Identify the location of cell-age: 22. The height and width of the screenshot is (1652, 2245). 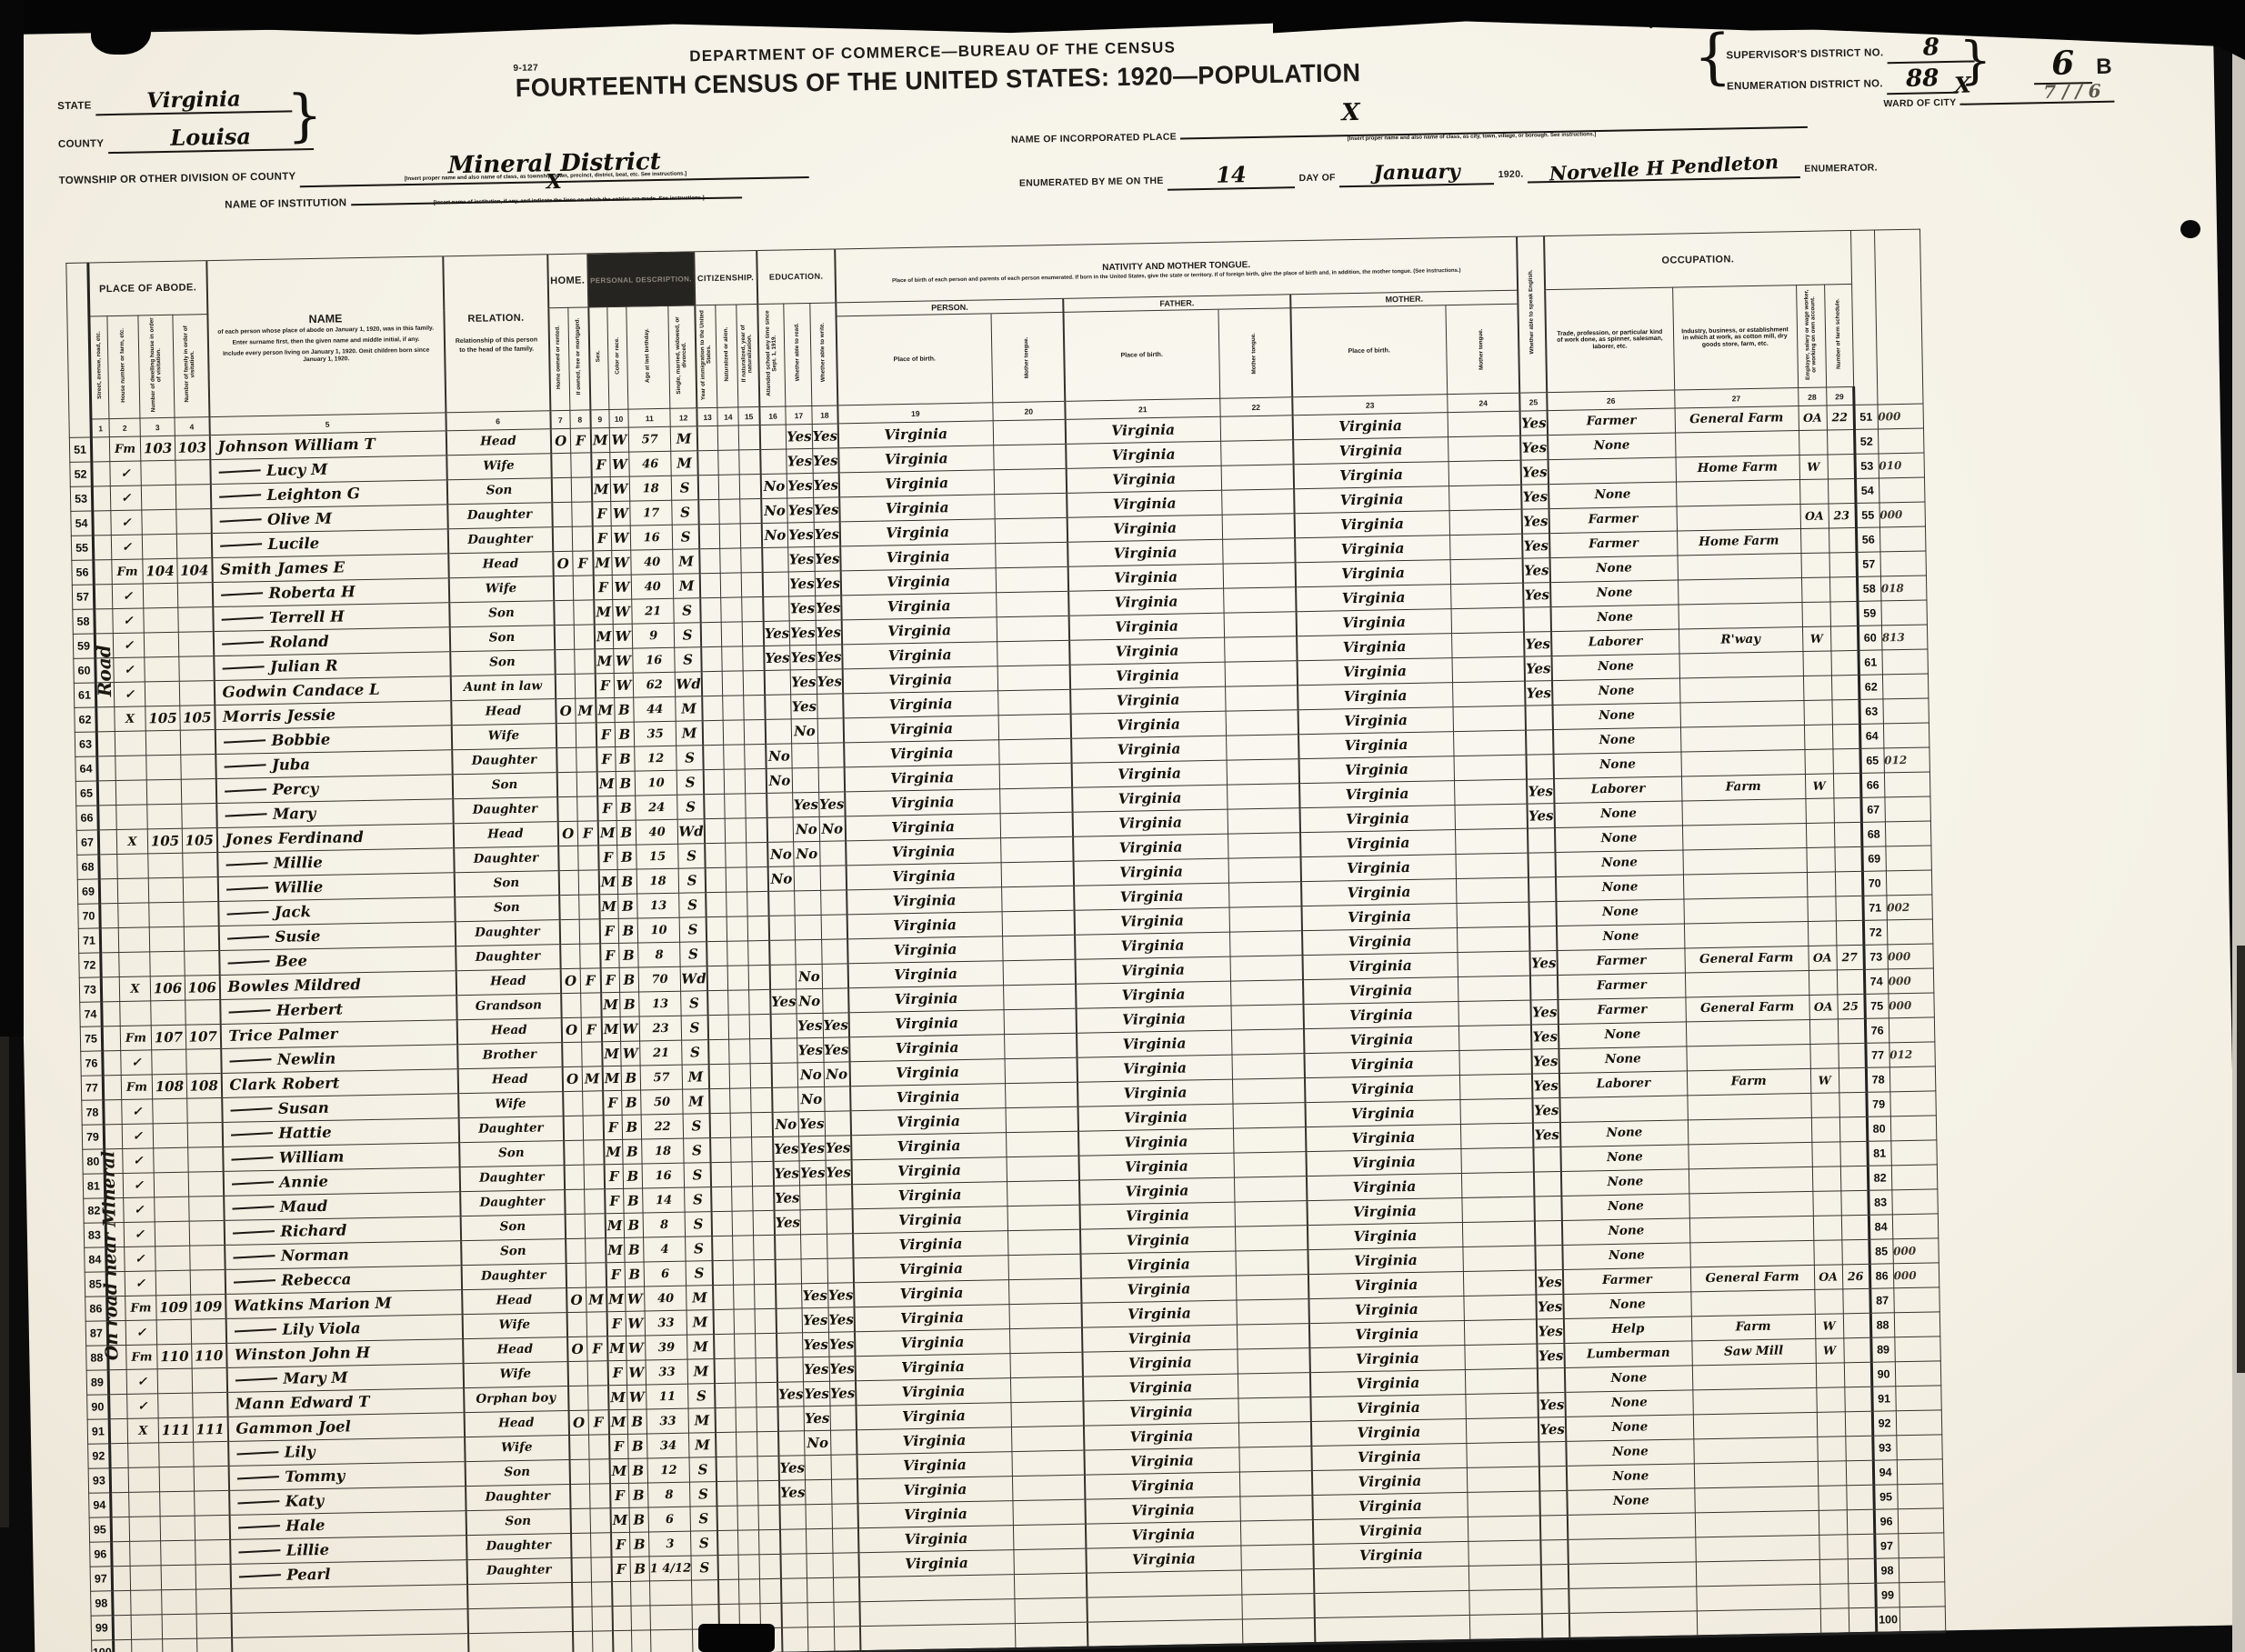
(663, 1127).